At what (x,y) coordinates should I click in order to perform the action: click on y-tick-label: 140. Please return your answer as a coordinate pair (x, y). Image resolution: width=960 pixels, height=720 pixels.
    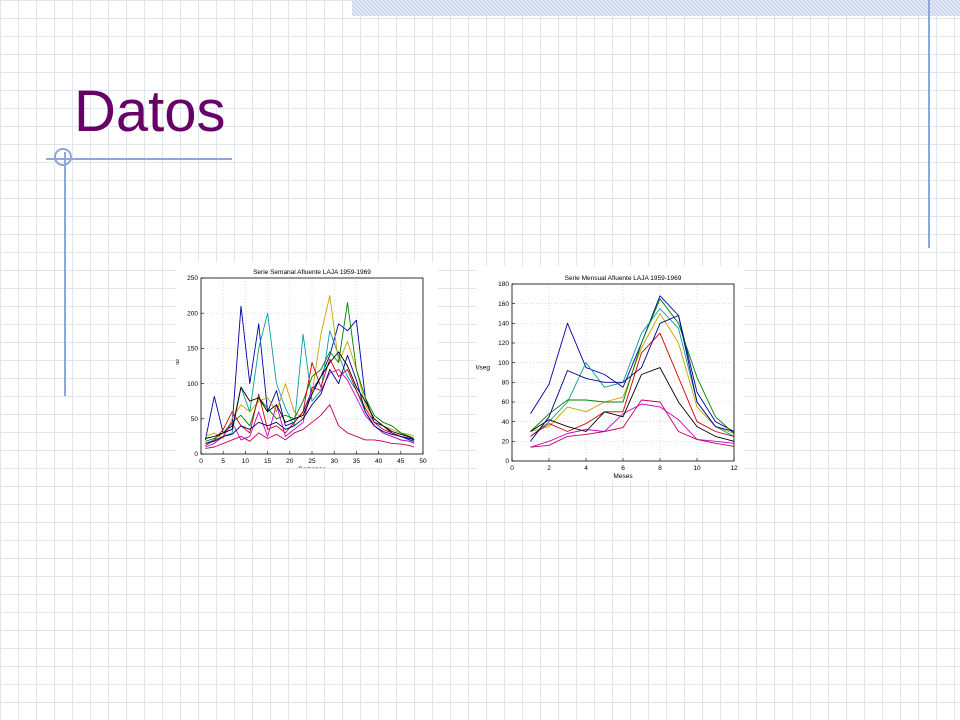
    Looking at the image, I should click on (503, 324).